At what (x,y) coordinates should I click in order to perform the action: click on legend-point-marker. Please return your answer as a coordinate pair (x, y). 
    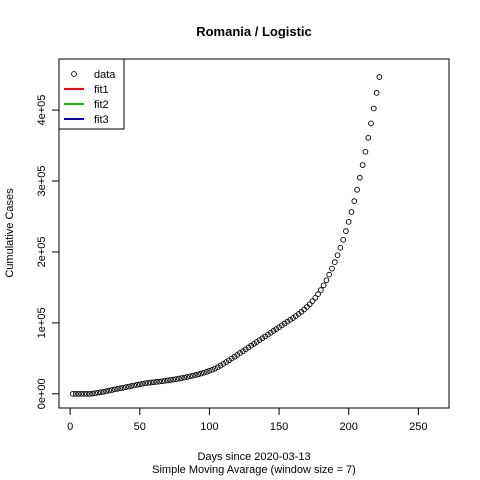
    Looking at the image, I should click on (74, 74).